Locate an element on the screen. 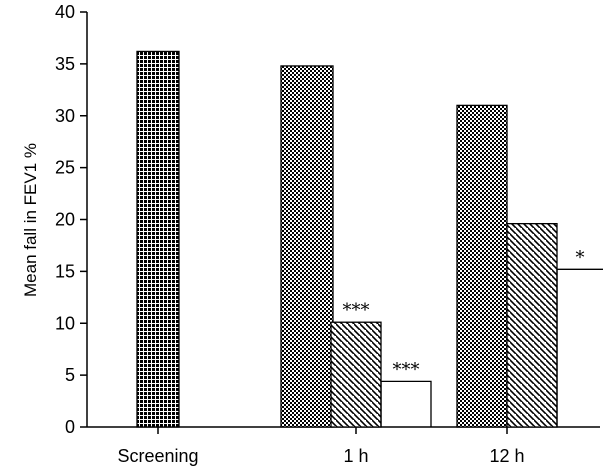  y-tick-label: 40 is located at coordinates (65, 12).